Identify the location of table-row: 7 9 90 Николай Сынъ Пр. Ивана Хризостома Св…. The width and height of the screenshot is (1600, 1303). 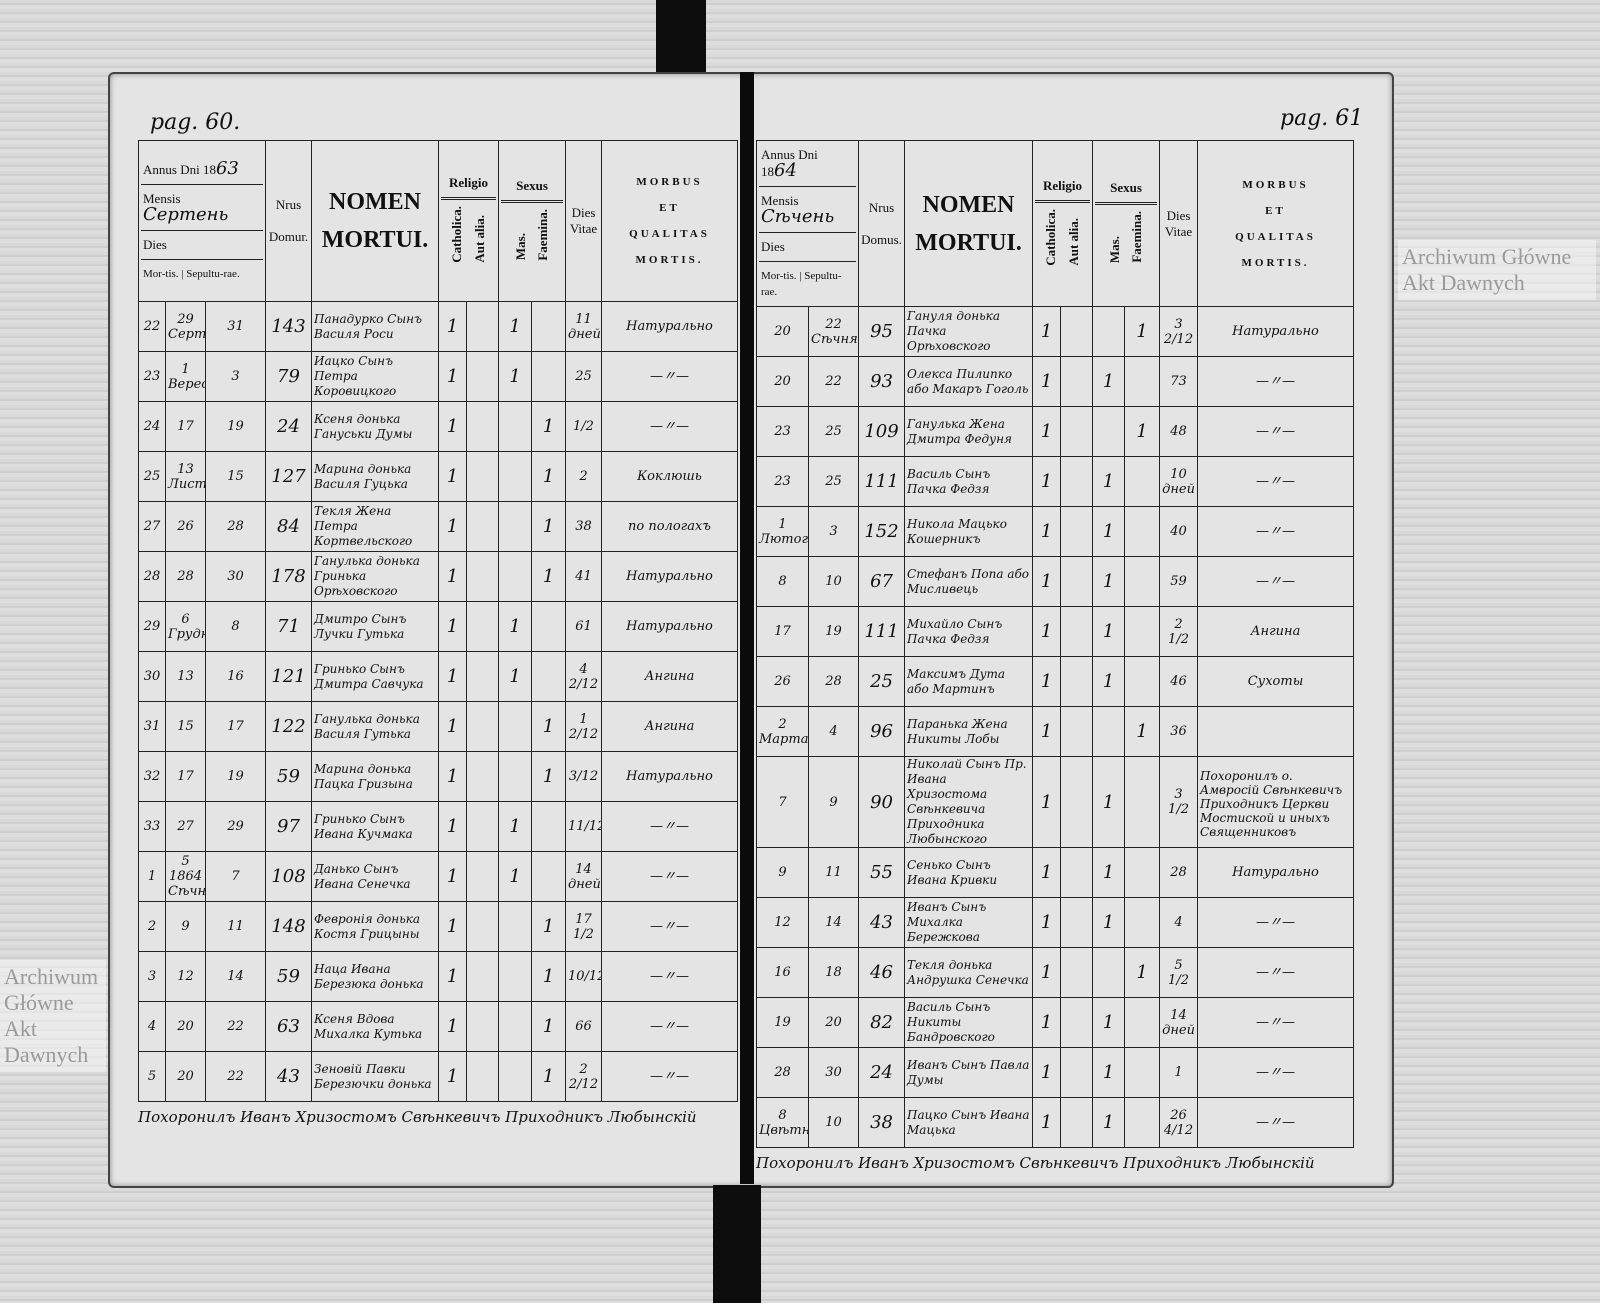
(1055, 802).